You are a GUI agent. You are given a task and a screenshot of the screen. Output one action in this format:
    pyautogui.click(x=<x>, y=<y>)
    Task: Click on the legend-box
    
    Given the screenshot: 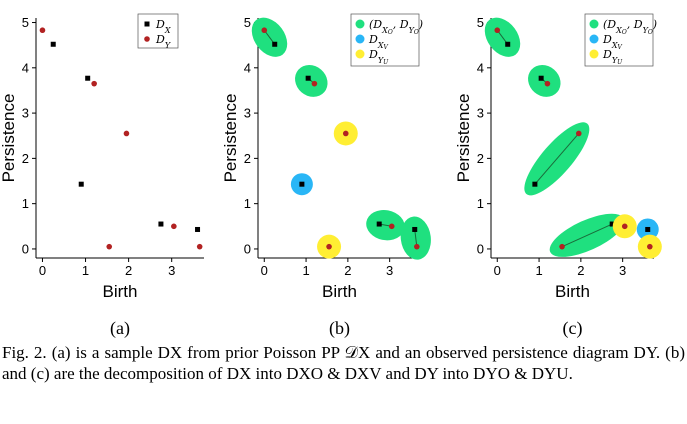 What is the action you would take?
    pyautogui.click(x=158, y=31)
    